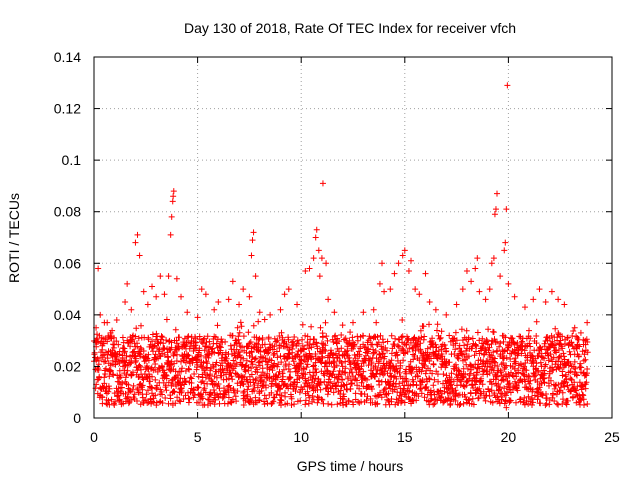  What do you see at coordinates (77, 418) in the screenshot?
I see `y-tick-label: 0` at bounding box center [77, 418].